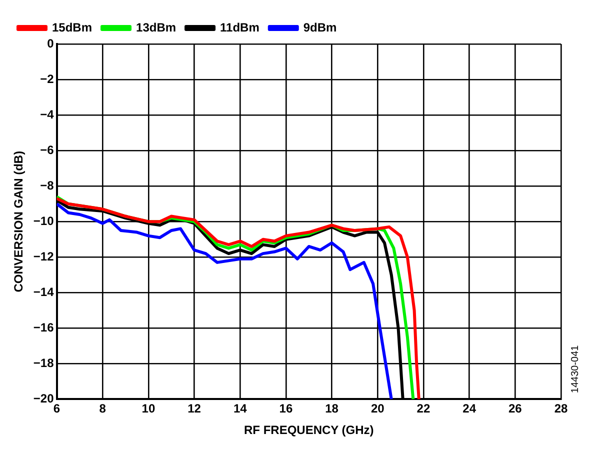 The width and height of the screenshot is (591, 450). Describe the element at coordinates (43, 291) in the screenshot. I see `y-tick-label: −14` at that location.